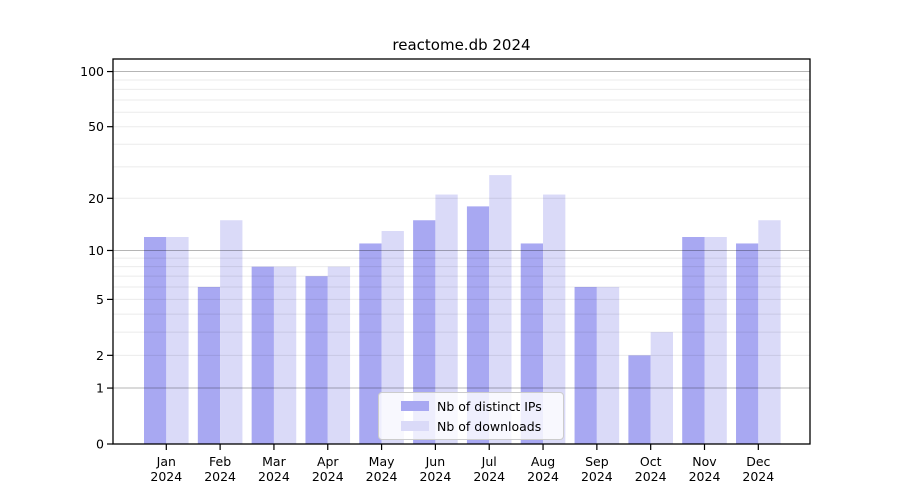  What do you see at coordinates (661, 388) in the screenshot?
I see `bar-downloads-oct` at bounding box center [661, 388].